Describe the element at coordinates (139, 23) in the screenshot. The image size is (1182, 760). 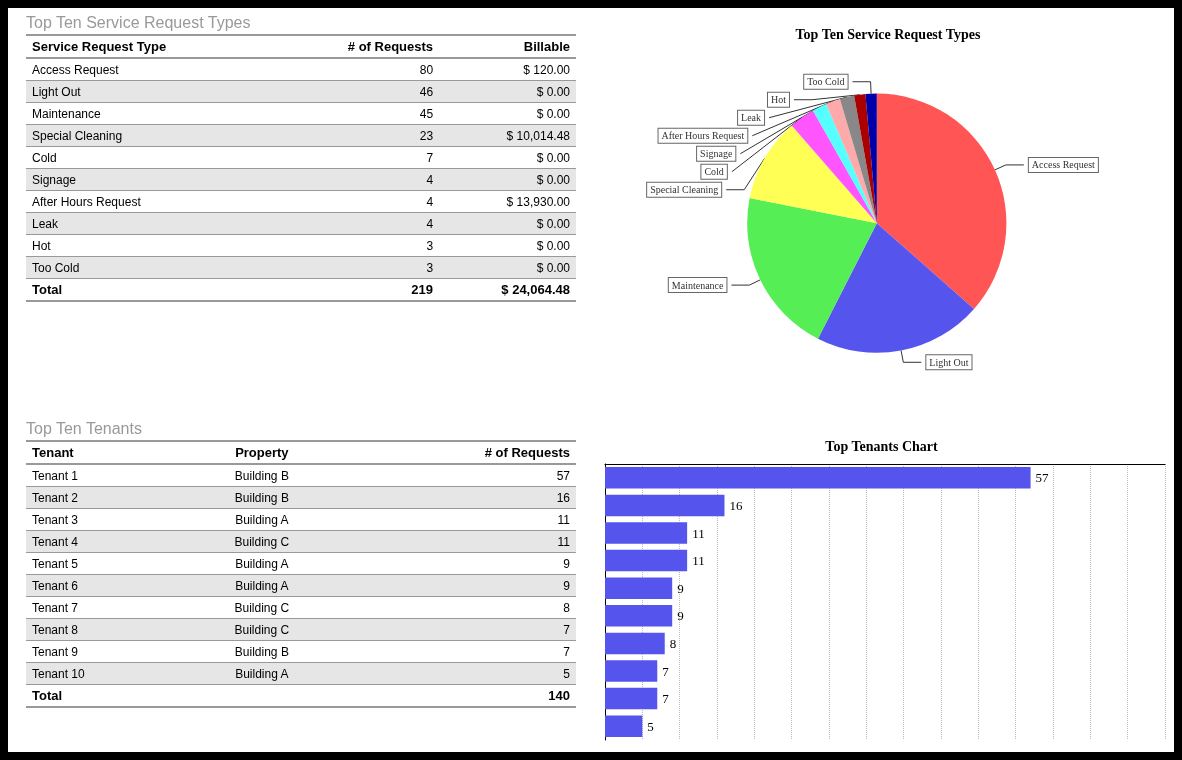
I see `text: Top Ten Service Request Types` at that location.